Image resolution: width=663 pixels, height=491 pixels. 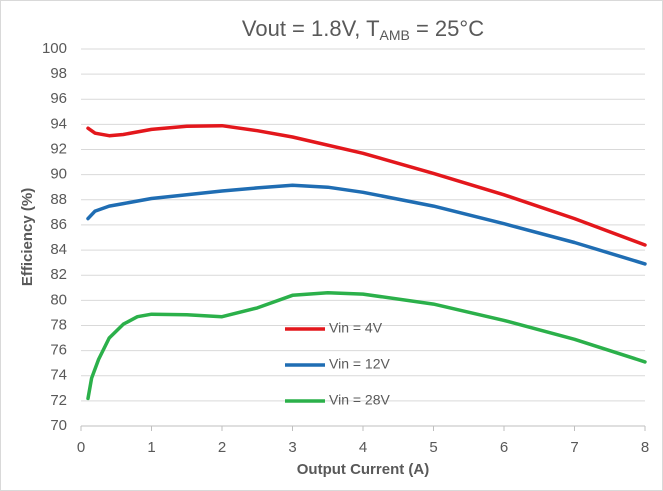 What do you see at coordinates (360, 364) in the screenshot?
I see `legend-label: Vin = 12V` at bounding box center [360, 364].